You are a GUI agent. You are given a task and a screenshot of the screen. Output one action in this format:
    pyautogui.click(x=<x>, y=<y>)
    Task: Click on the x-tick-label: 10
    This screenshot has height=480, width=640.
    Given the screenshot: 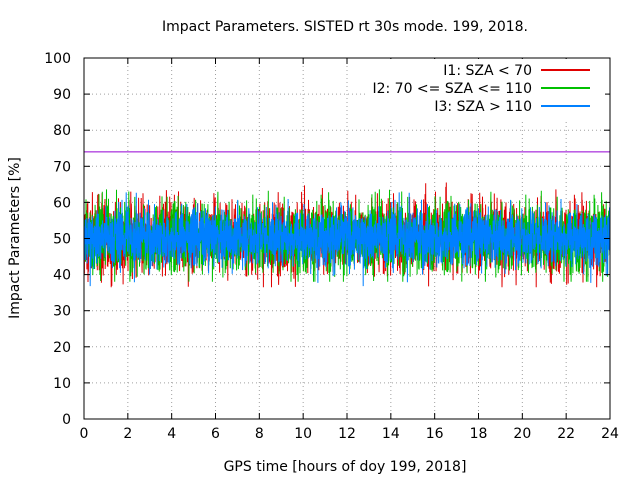 What is the action you would take?
    pyautogui.click(x=303, y=434)
    